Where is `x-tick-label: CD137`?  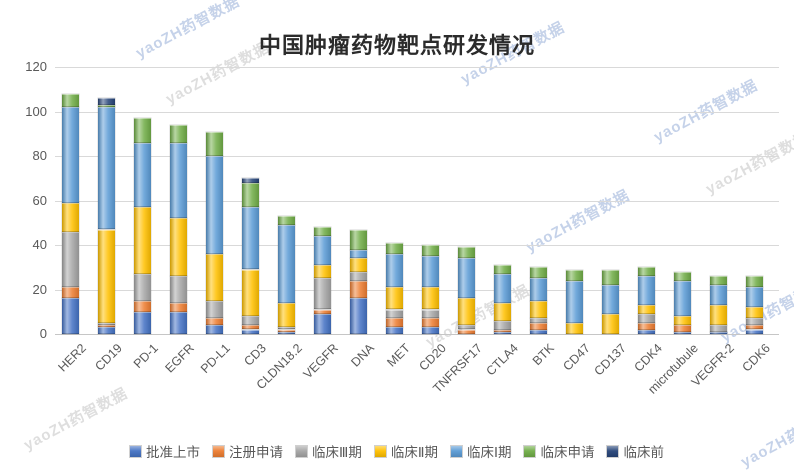 x-tick-label: CD137 is located at coordinates (610, 360).